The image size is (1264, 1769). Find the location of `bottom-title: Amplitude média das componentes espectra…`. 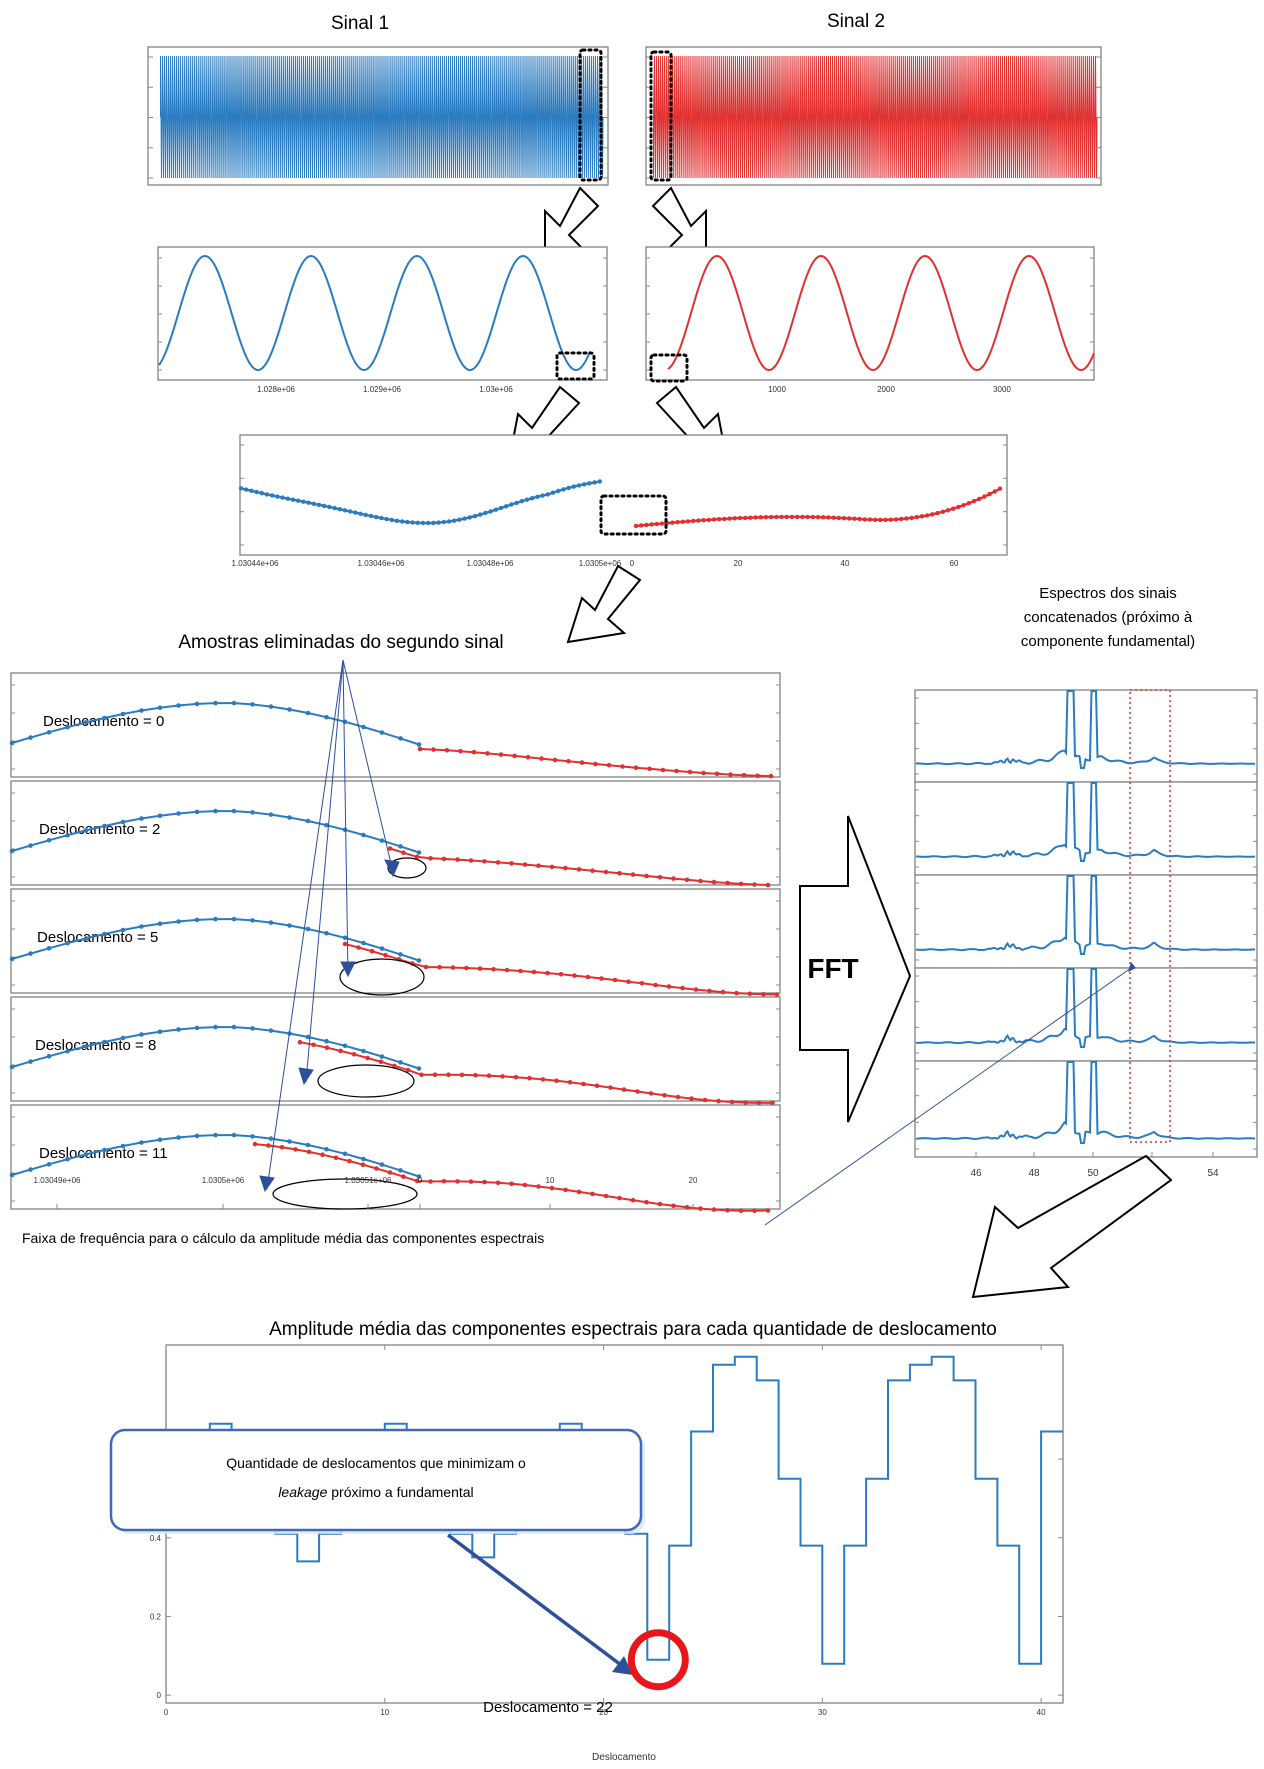

bottom-title: Amplitude média das componentes espectra… is located at coordinates (633, 1329).